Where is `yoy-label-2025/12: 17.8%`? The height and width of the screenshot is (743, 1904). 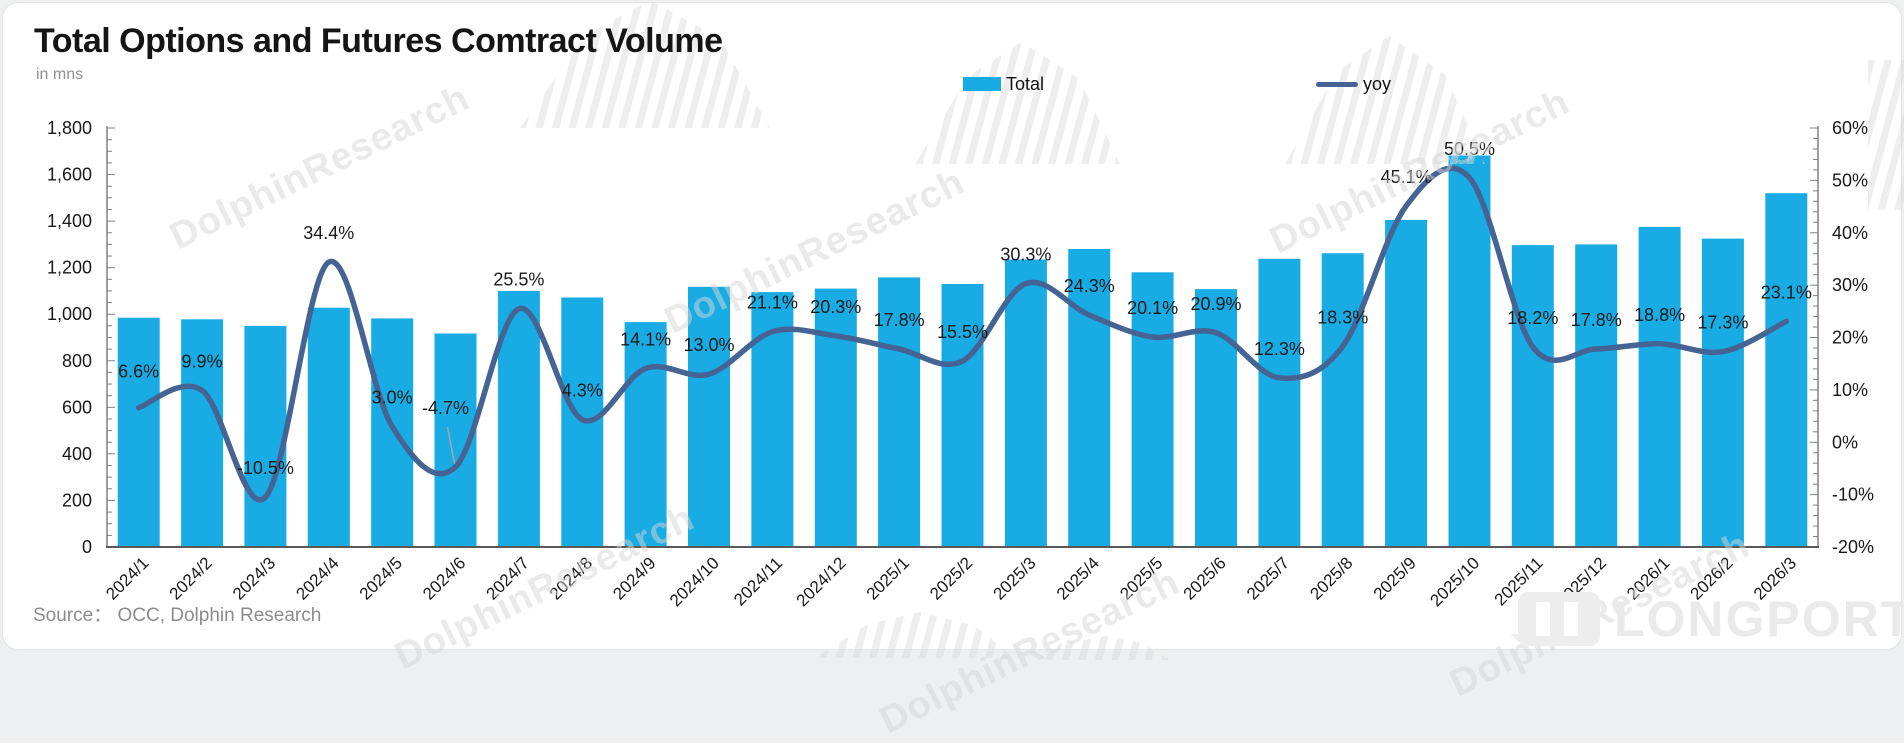
yoy-label-2025/12: 17.8% is located at coordinates (1596, 320).